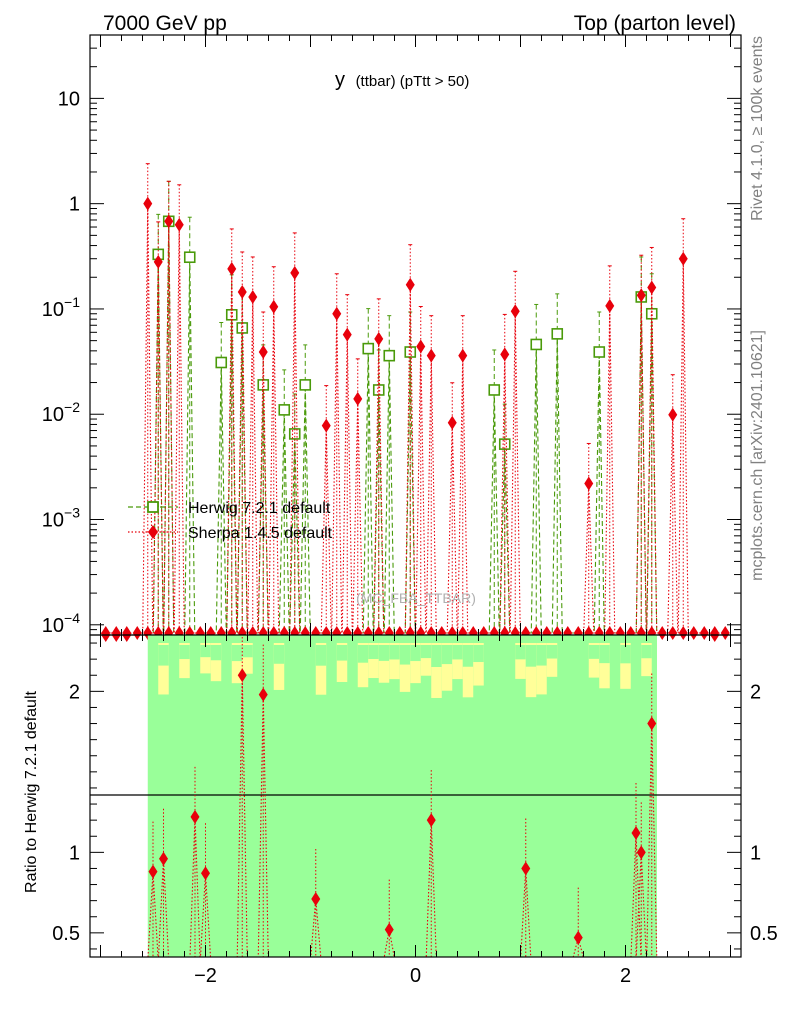 The height and width of the screenshot is (1024, 786). Describe the element at coordinates (230, 533) in the screenshot. I see `legend-entry-sherpa: Sherpa 1.4.5 default` at that location.